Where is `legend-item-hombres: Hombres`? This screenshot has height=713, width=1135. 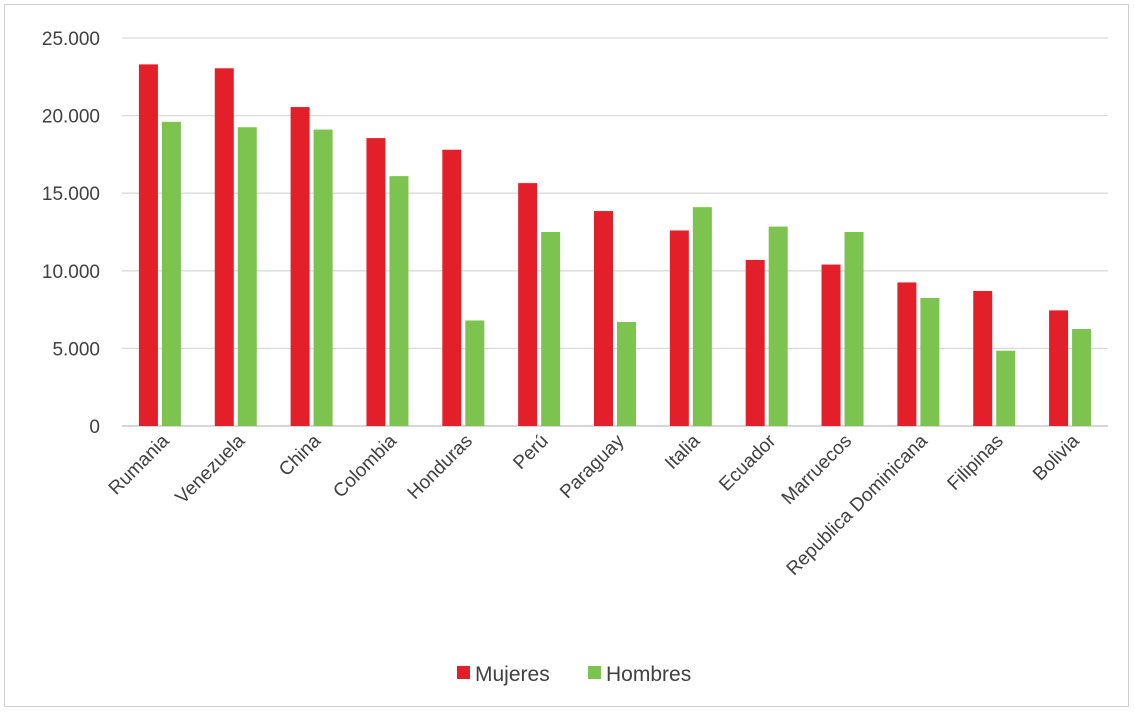
legend-item-hombres: Hombres is located at coordinates (639, 674).